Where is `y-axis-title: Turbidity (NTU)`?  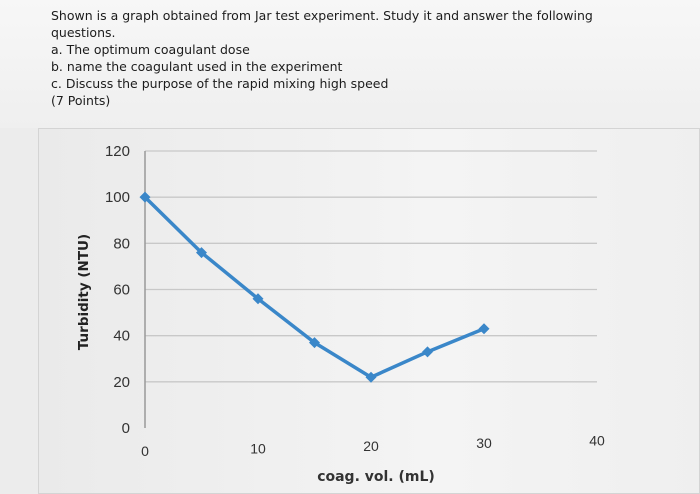 y-axis-title: Turbidity (NTU) is located at coordinates (84, 292).